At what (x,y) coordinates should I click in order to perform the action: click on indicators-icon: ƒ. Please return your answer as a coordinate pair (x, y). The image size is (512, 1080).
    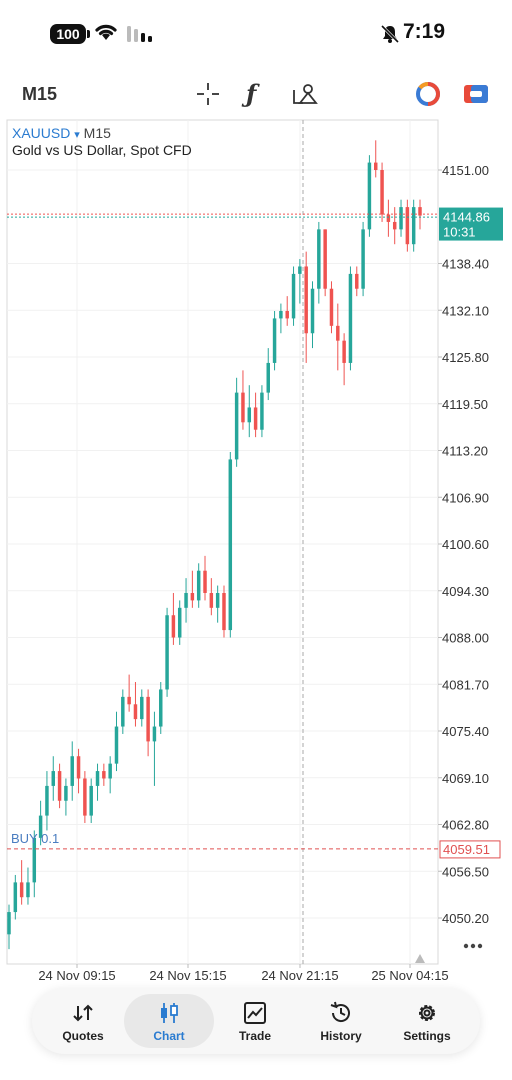
    Looking at the image, I should click on (251, 93).